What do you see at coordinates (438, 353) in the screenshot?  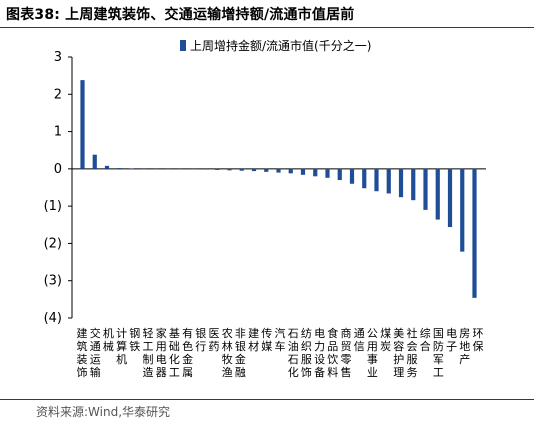 I see `category-label: 国防军工` at bounding box center [438, 353].